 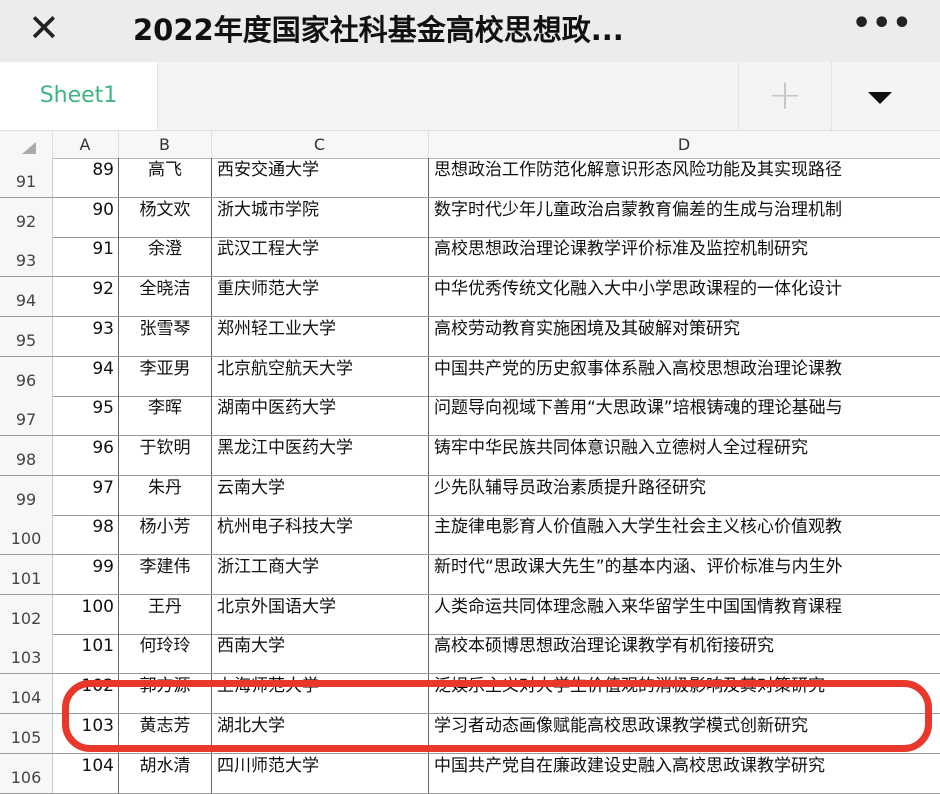 What do you see at coordinates (26, 535) in the screenshot?
I see `row-header: 100` at bounding box center [26, 535].